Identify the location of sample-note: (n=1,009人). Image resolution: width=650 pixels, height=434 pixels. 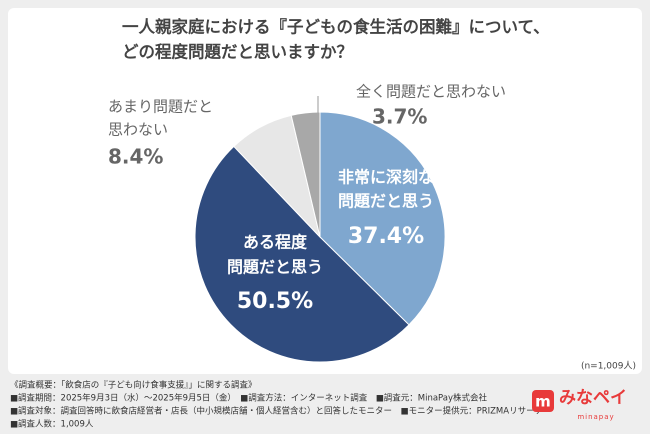
(608, 366).